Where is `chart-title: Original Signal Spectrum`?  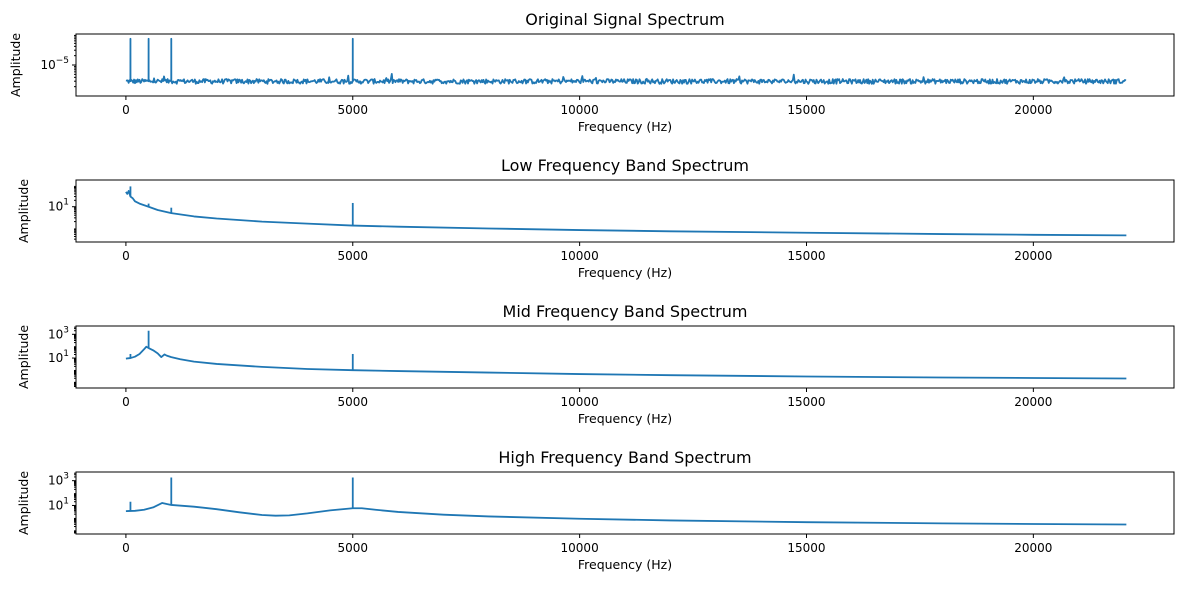
chart-title: Original Signal Spectrum is located at coordinates (624, 19).